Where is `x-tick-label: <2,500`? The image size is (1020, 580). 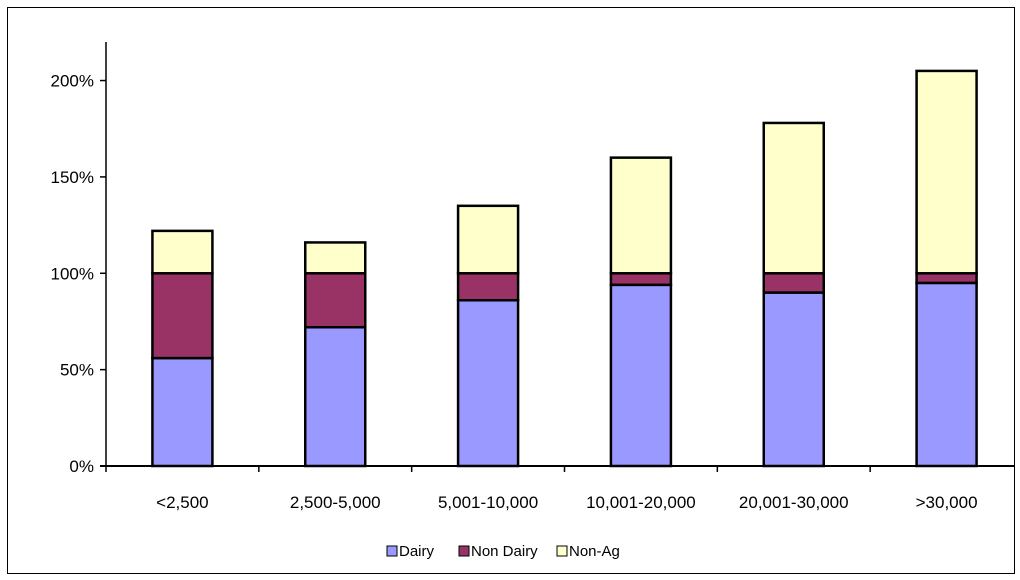
x-tick-label: <2,500 is located at coordinates (182, 502).